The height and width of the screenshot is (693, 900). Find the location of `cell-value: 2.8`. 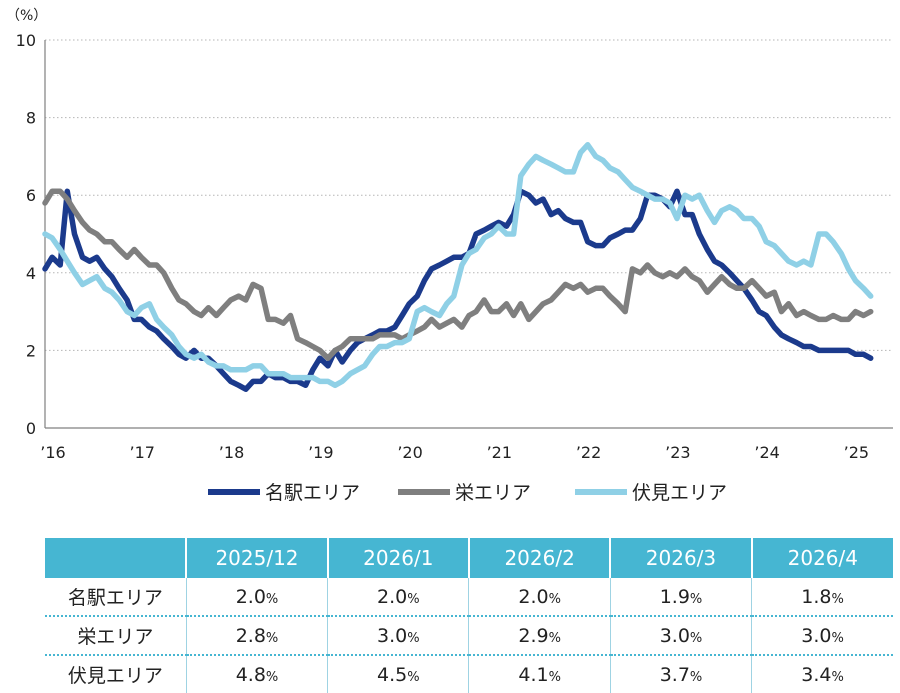

cell-value: 2.8 is located at coordinates (250, 635).